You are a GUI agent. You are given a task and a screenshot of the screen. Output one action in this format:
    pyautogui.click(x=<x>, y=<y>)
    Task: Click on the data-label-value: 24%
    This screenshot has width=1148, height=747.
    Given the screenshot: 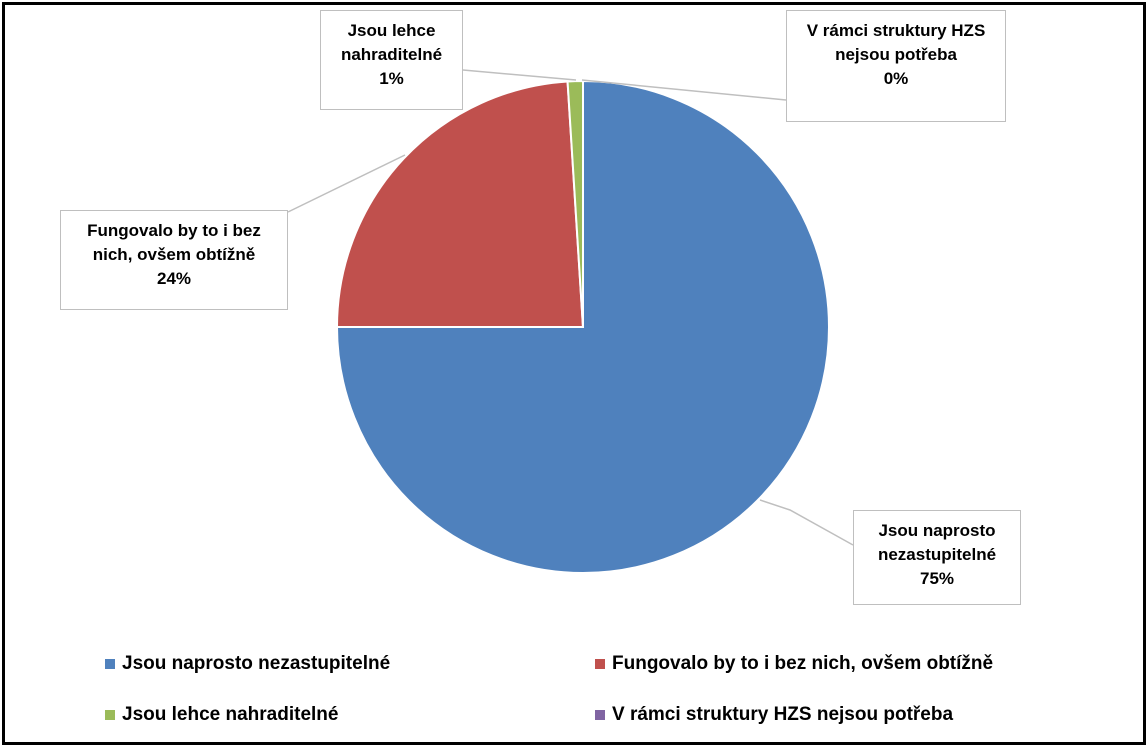 What is the action you would take?
    pyautogui.click(x=174, y=278)
    